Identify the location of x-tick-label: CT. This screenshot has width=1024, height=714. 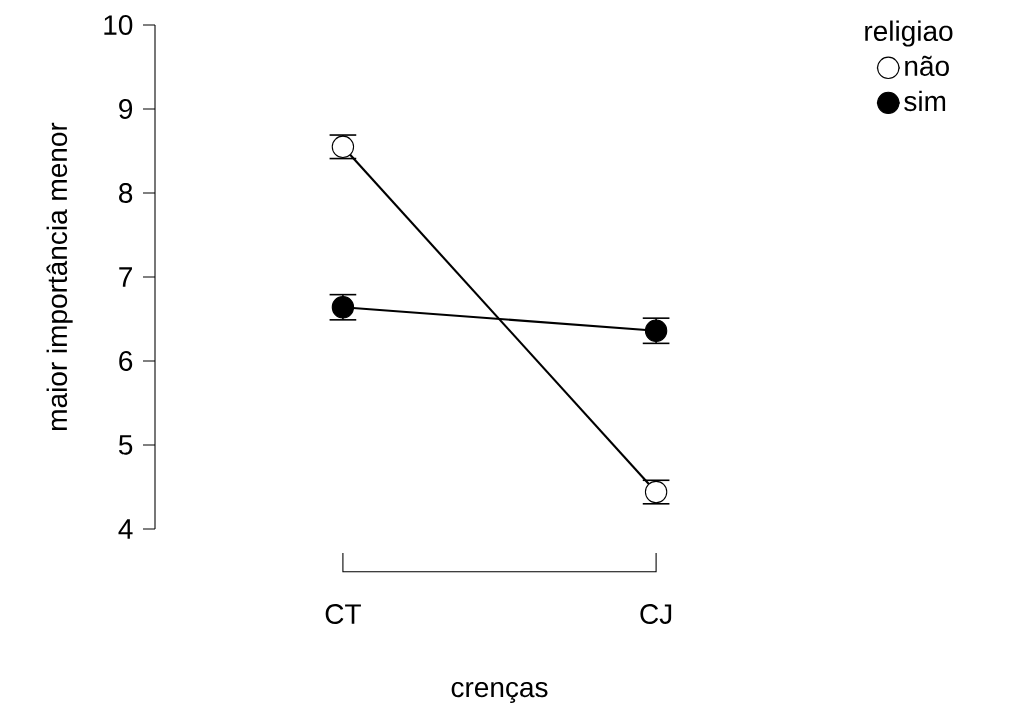
(343, 614).